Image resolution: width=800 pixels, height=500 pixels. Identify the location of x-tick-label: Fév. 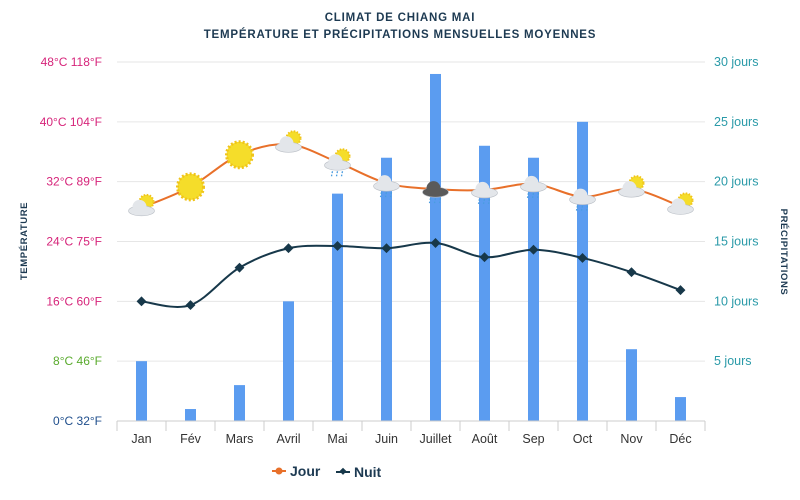
(191, 439).